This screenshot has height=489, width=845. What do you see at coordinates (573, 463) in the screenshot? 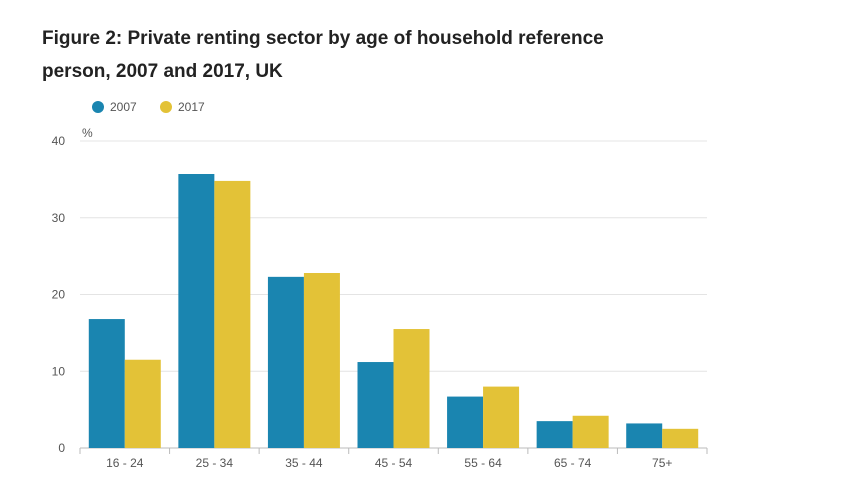
I see `x-tick-label: 65 - 74` at bounding box center [573, 463].